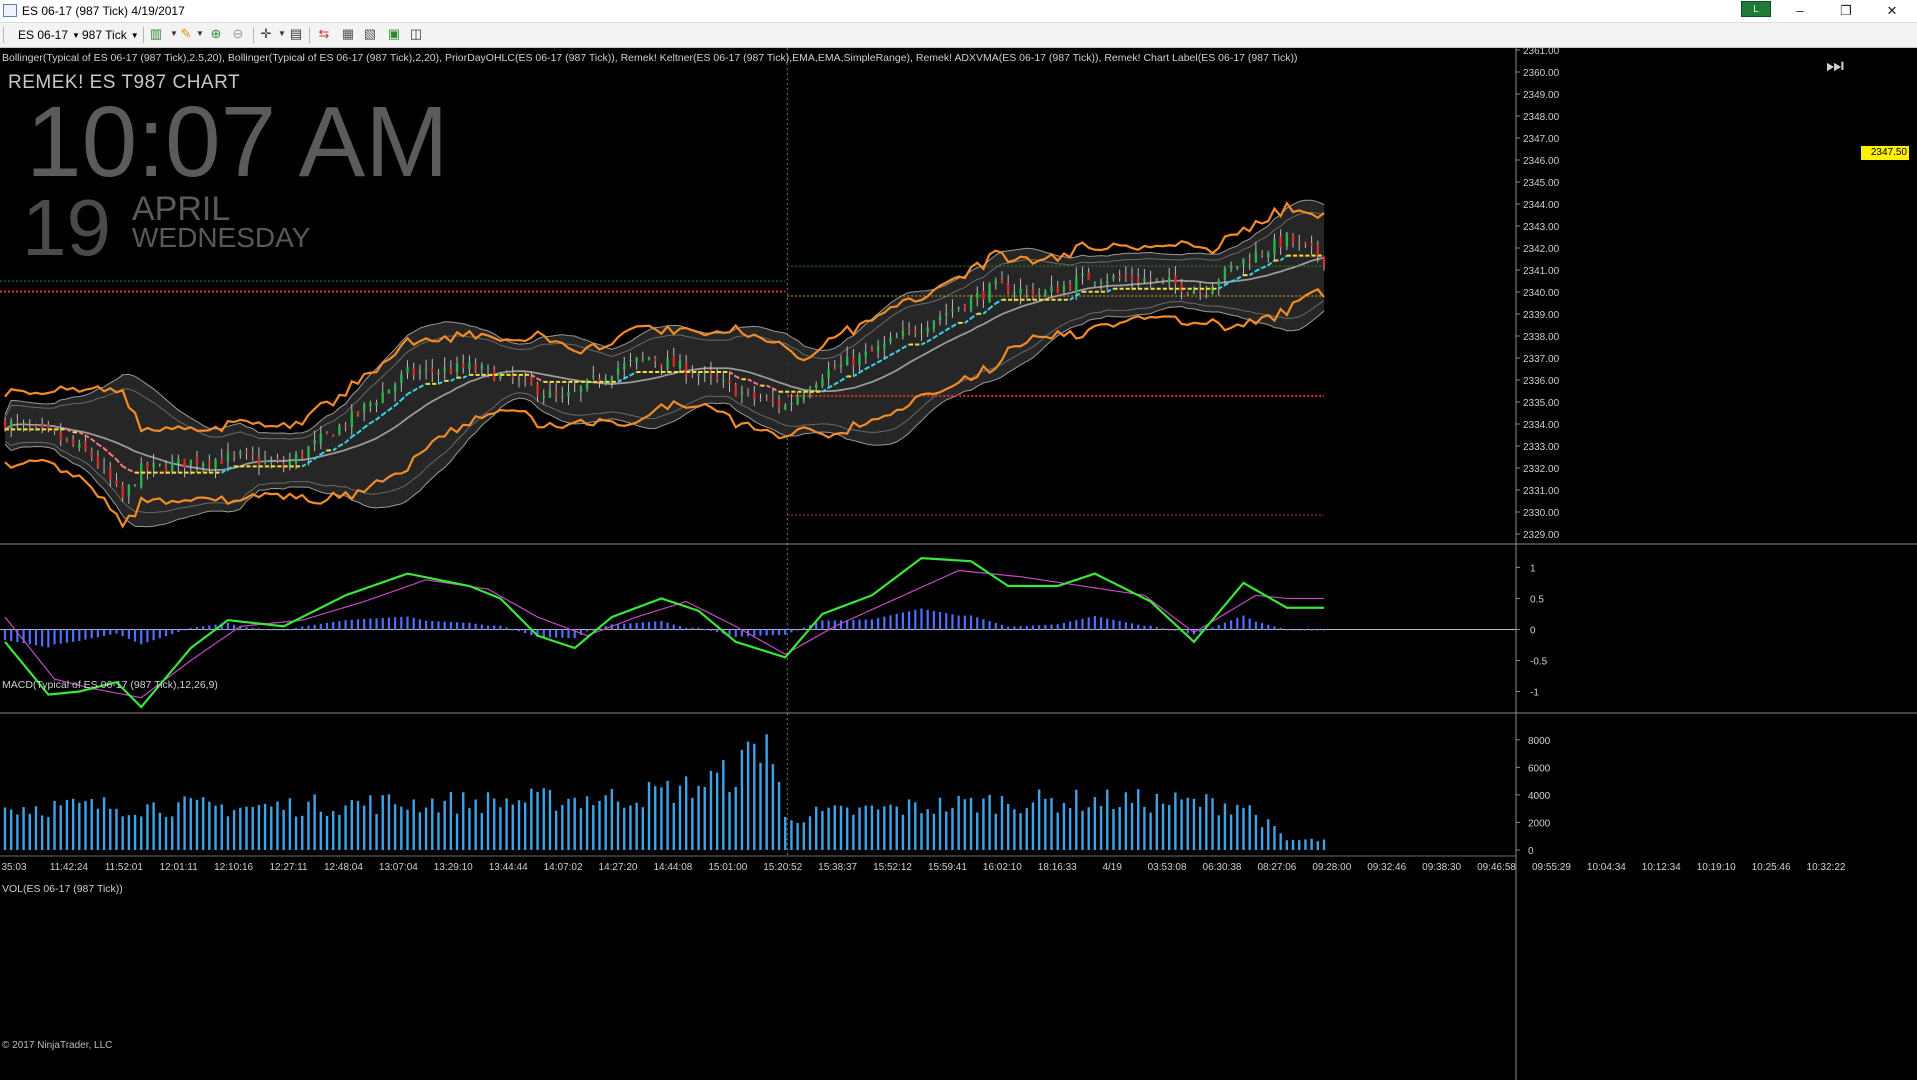  What do you see at coordinates (664, 632) in the screenshot?
I see `macd-series` at bounding box center [664, 632].